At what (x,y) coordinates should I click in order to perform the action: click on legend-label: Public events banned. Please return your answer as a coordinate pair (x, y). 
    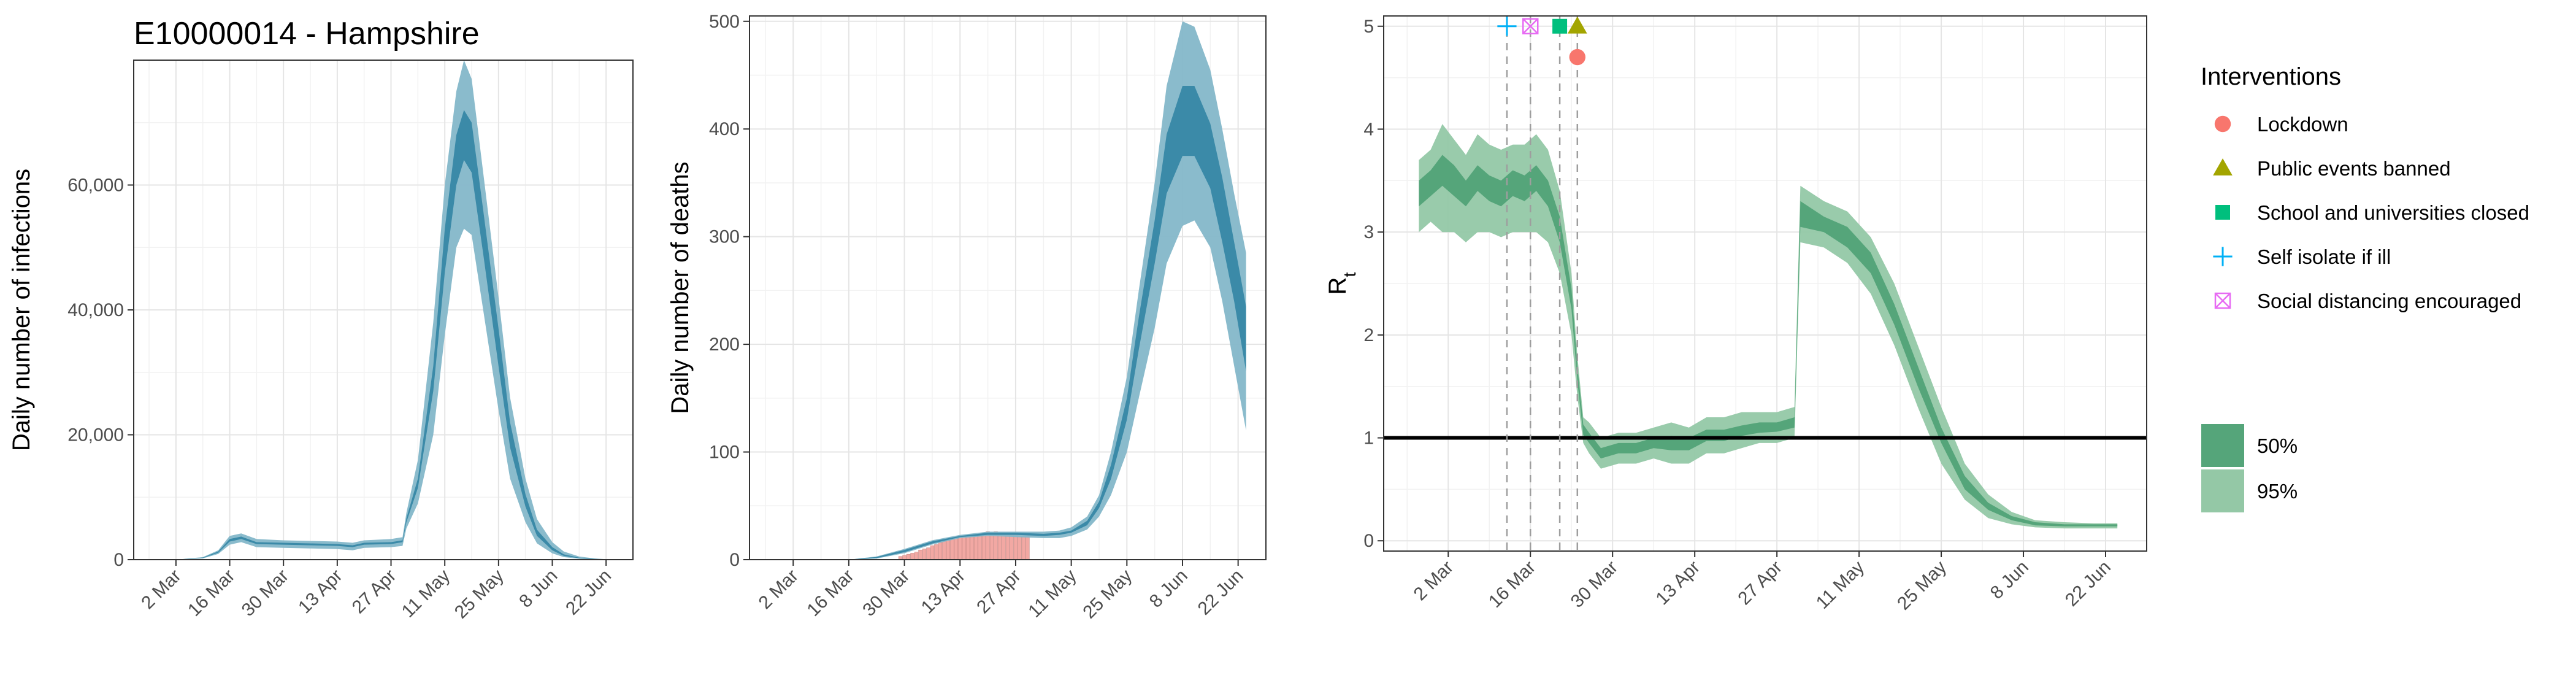
    Looking at the image, I should click on (2354, 168).